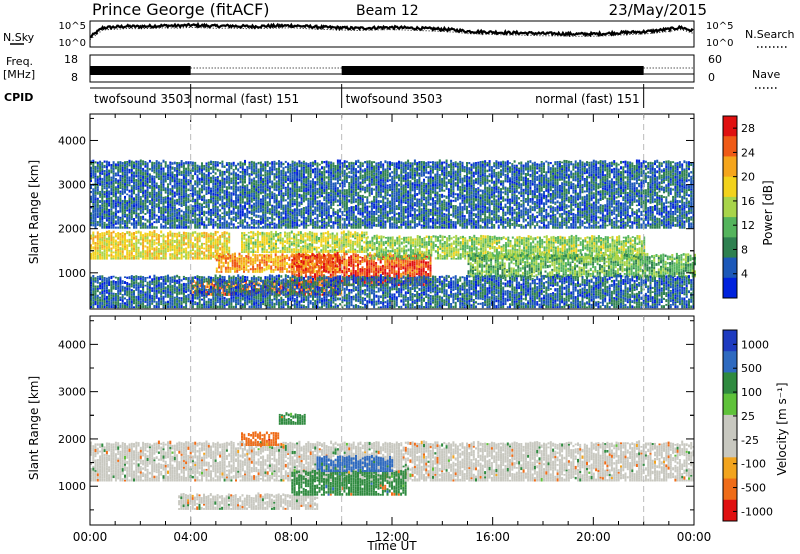  What do you see at coordinates (181, 9) in the screenshot?
I see `figure-title: Prince George (fitACF)` at bounding box center [181, 9].